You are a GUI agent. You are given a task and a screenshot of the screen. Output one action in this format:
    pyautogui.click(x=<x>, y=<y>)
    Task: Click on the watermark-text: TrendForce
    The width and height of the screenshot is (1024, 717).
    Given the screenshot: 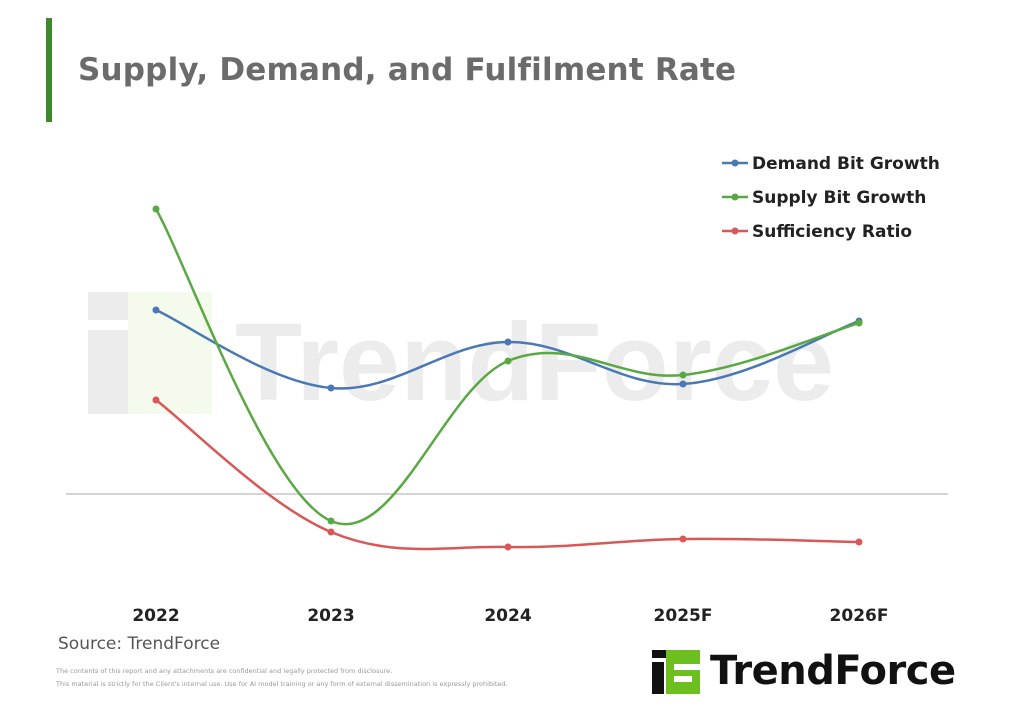 What is the action you would take?
    pyautogui.click(x=534, y=362)
    